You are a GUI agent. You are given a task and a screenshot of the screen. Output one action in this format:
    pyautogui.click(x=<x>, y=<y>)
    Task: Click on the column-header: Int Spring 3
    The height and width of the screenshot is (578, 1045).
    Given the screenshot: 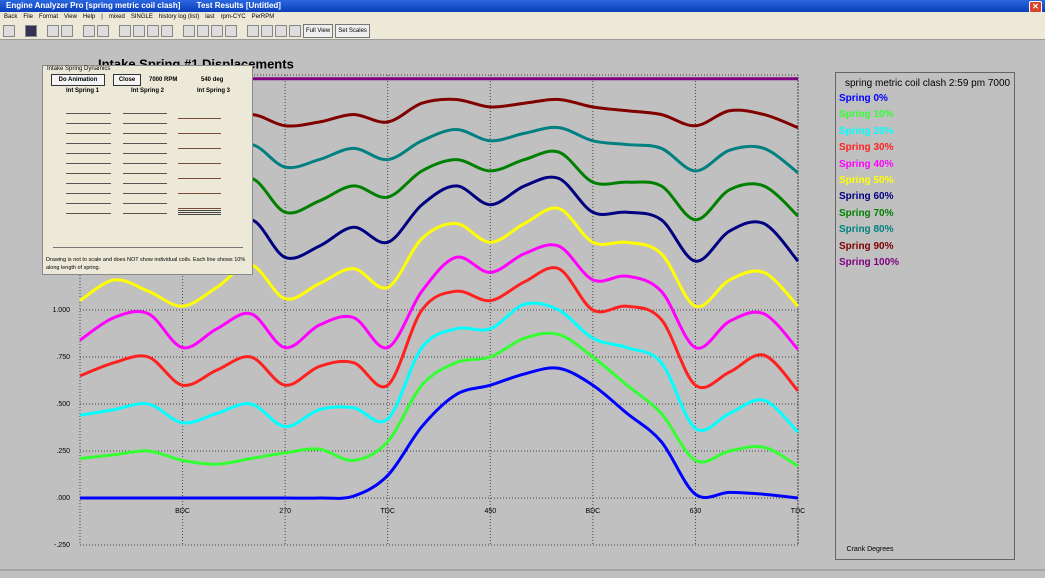 What is the action you would take?
    pyautogui.click(x=213, y=91)
    